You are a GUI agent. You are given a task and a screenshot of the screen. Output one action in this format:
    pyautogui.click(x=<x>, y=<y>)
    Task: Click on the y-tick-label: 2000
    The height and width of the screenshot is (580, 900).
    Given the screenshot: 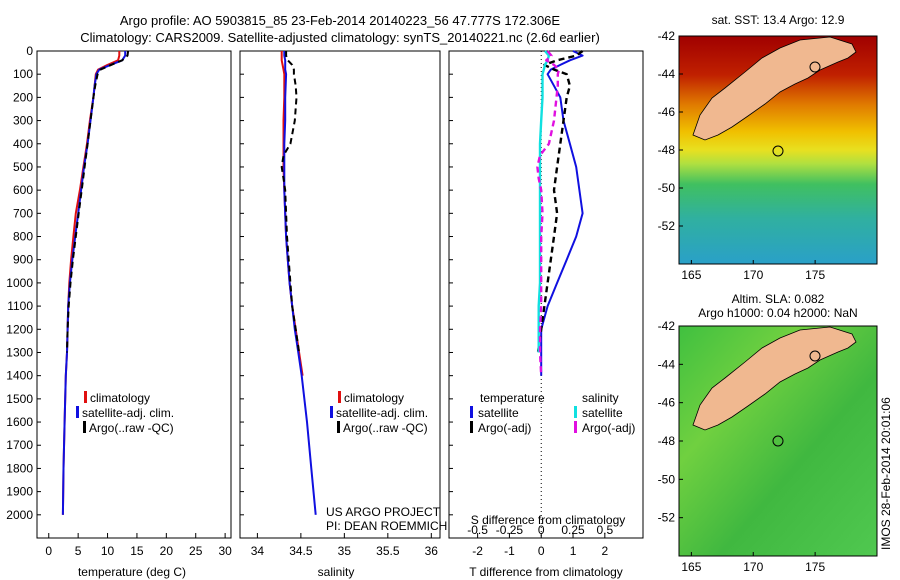 What is the action you would take?
    pyautogui.click(x=19, y=515)
    